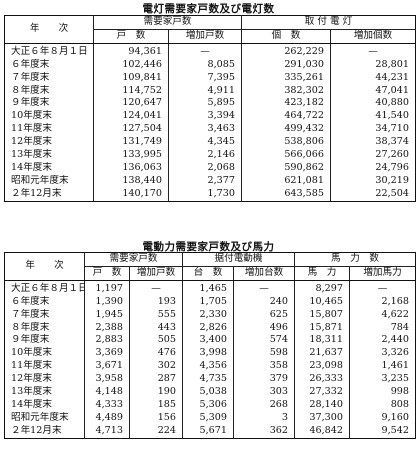  I want to click on value-cell: 538,806, so click(286, 143).